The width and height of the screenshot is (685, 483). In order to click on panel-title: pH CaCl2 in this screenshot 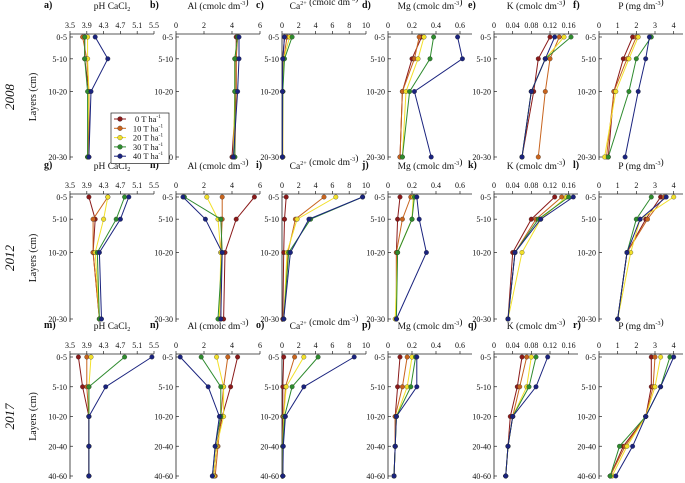, I will do `click(112, 7)`.